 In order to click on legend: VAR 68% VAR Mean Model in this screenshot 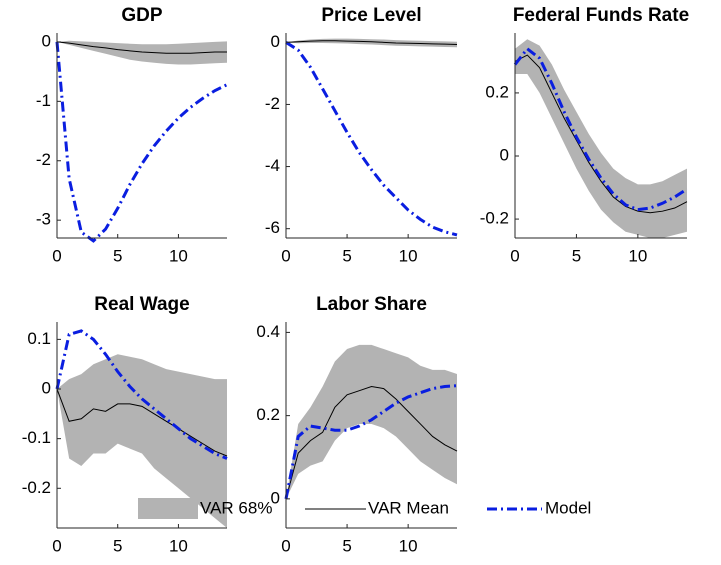, I will do `click(364, 508)`.